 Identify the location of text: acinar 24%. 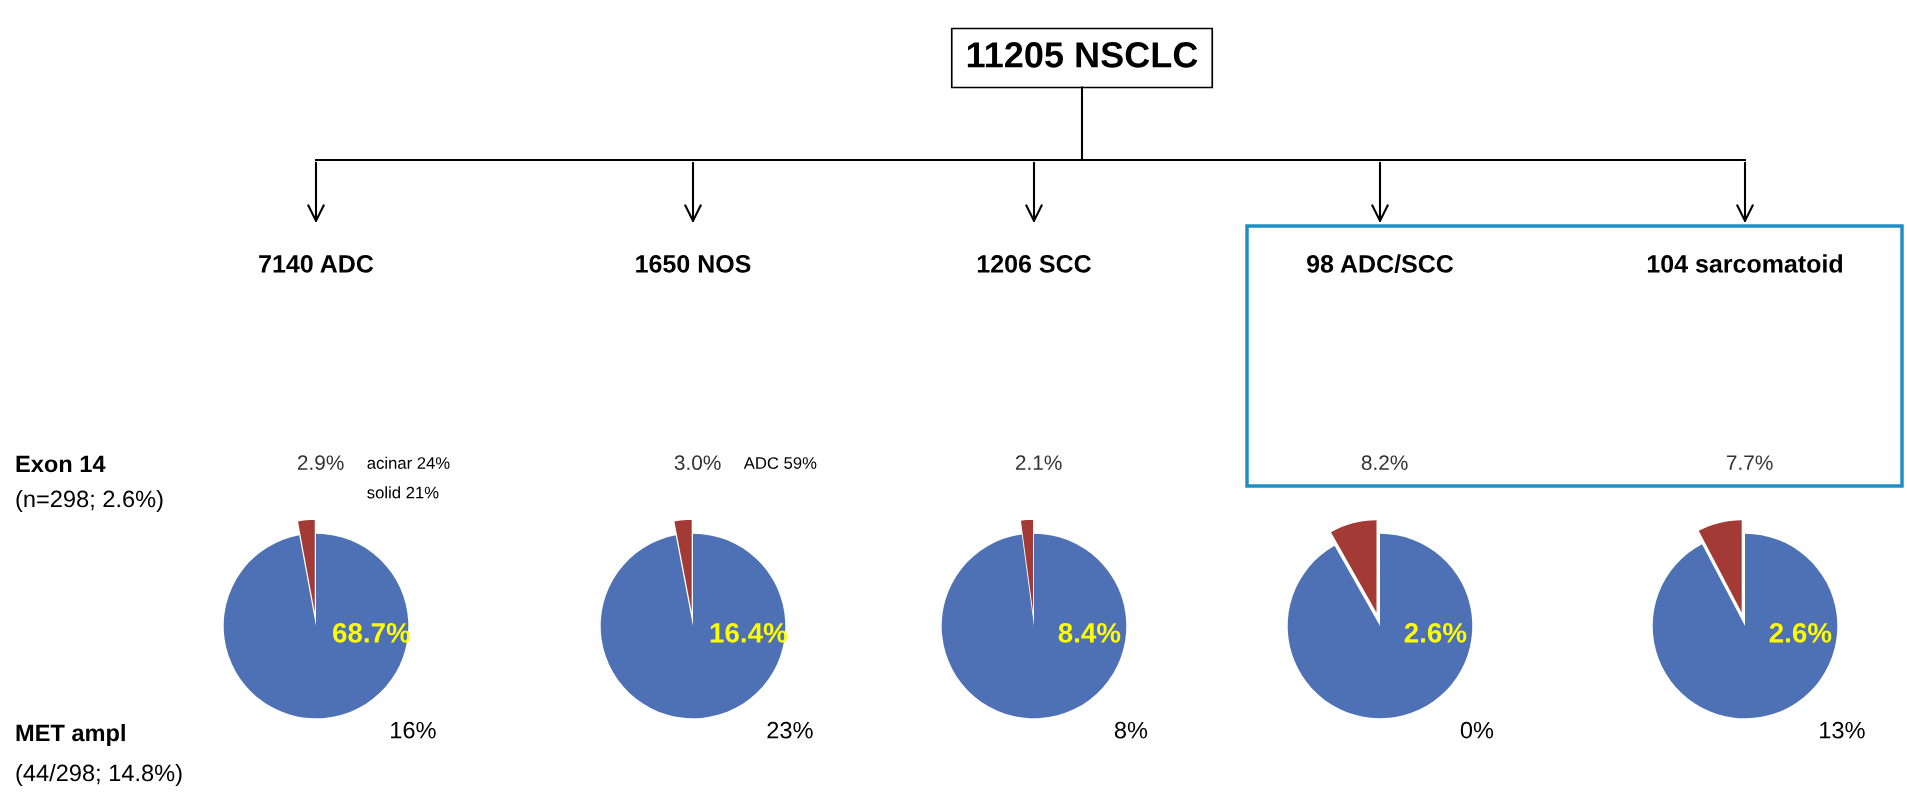
(408, 462).